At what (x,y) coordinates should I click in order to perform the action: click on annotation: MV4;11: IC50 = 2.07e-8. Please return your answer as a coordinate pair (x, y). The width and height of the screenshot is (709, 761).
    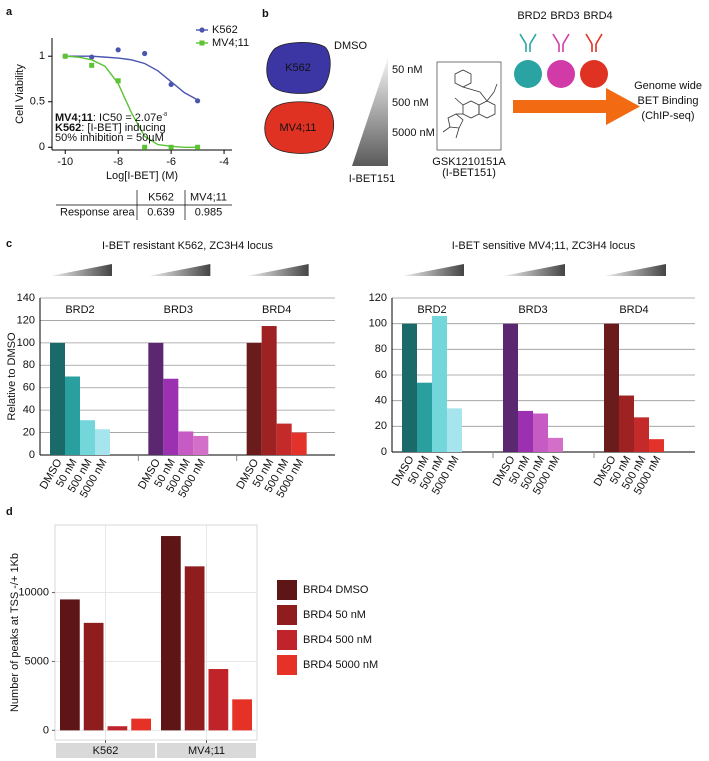
    Looking at the image, I should click on (111, 118).